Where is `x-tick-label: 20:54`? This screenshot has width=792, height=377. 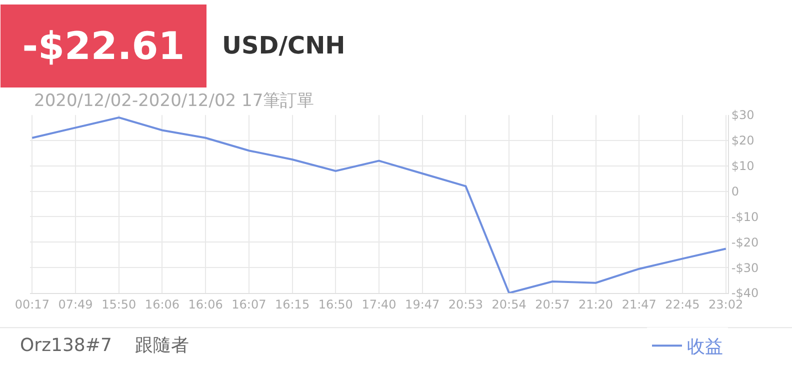 x-tick-label: 20:54 is located at coordinates (509, 304).